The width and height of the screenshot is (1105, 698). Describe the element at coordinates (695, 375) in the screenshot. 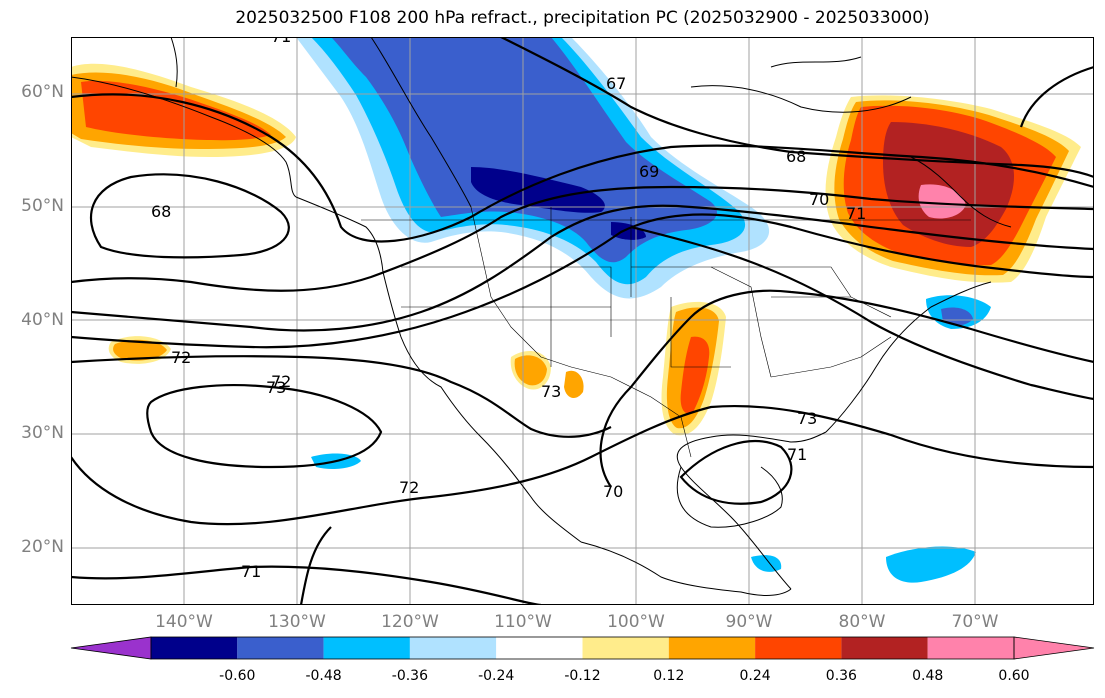

I see `shade-central-red` at that location.